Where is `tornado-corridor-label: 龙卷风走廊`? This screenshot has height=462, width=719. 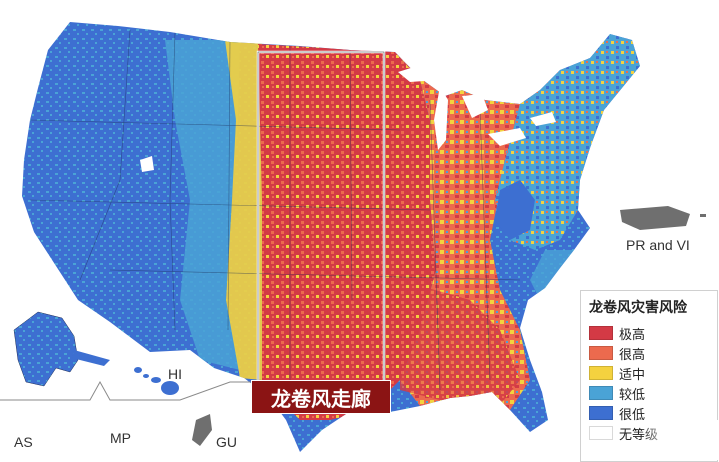
tornado-corridor-label: 龙卷风走廊 is located at coordinates (321, 397).